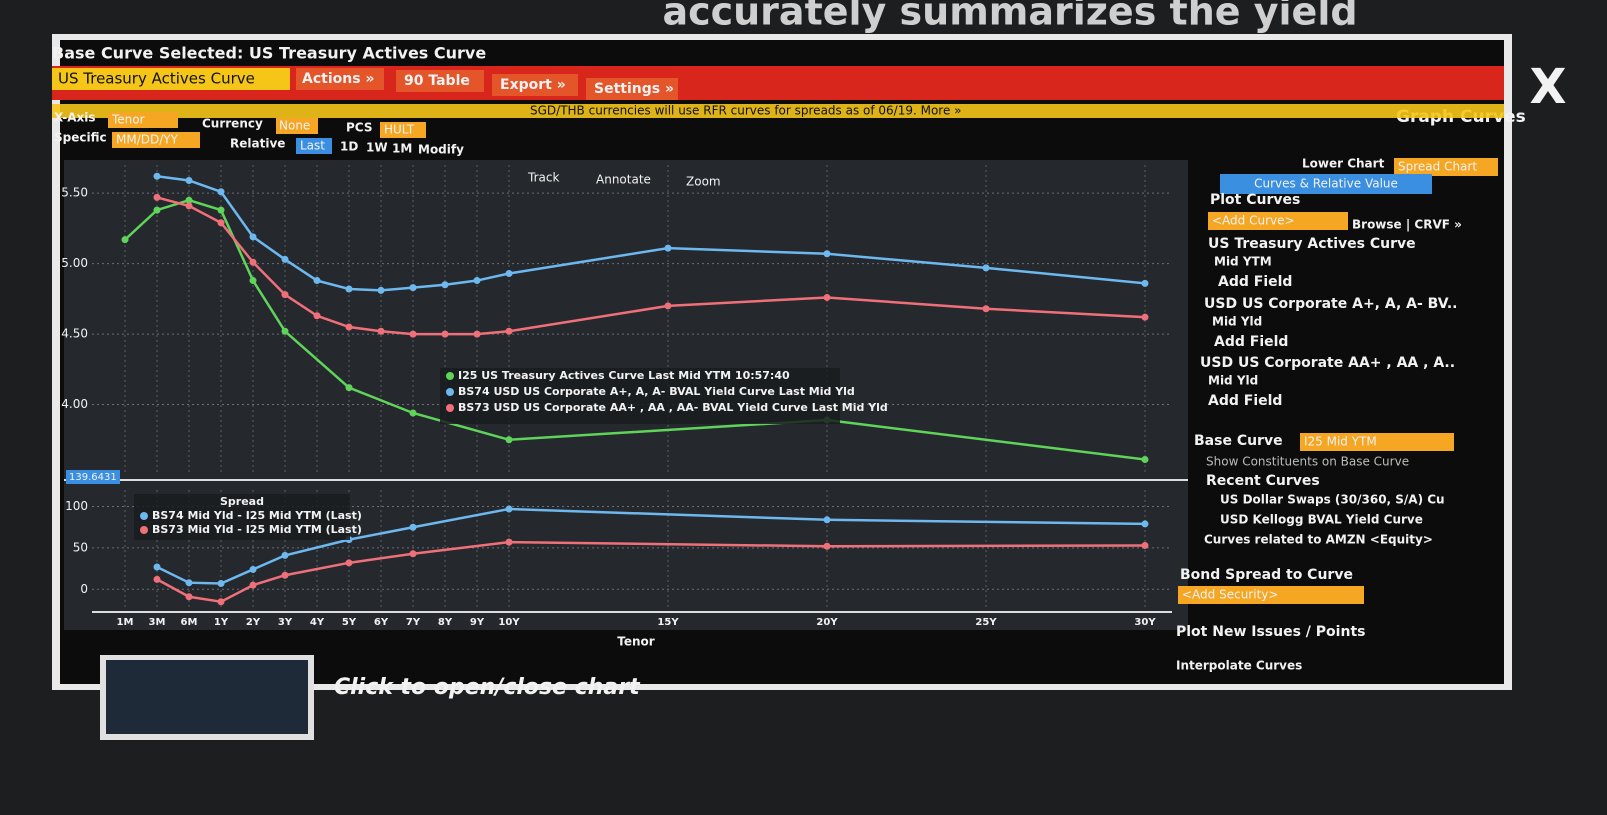 The height and width of the screenshot is (815, 1607). I want to click on field-value: None, so click(294, 126).